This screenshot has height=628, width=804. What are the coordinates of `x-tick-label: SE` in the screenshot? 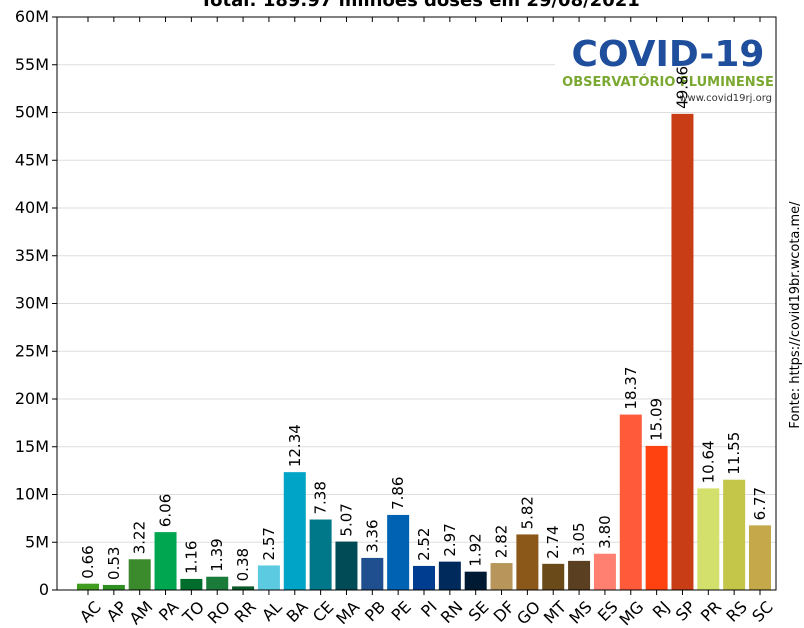 It's located at (479, 611).